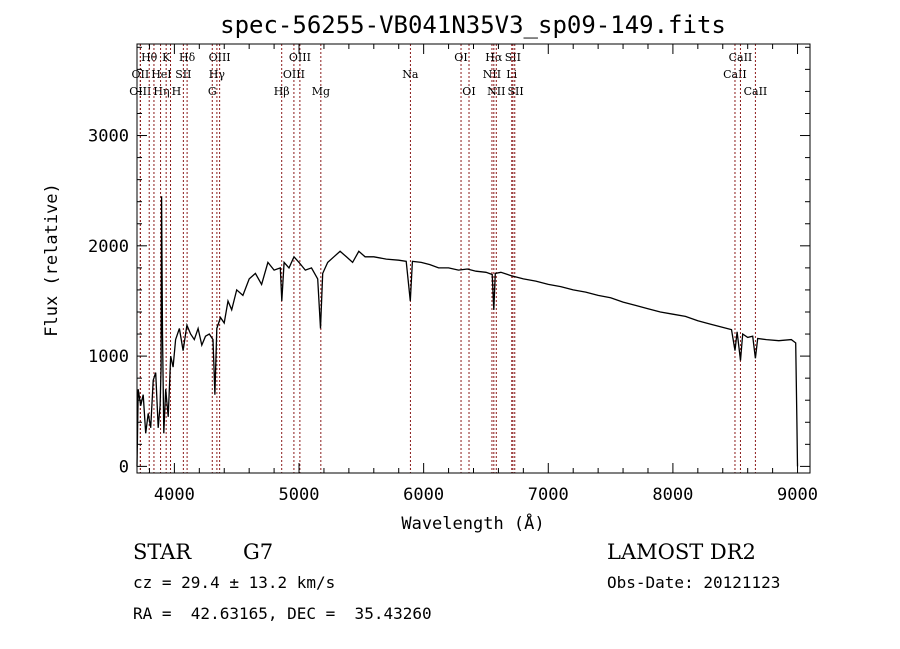 This screenshot has width=900, height=649. What do you see at coordinates (108, 357) in the screenshot?
I see `y-tick-label: 1000` at bounding box center [108, 357].